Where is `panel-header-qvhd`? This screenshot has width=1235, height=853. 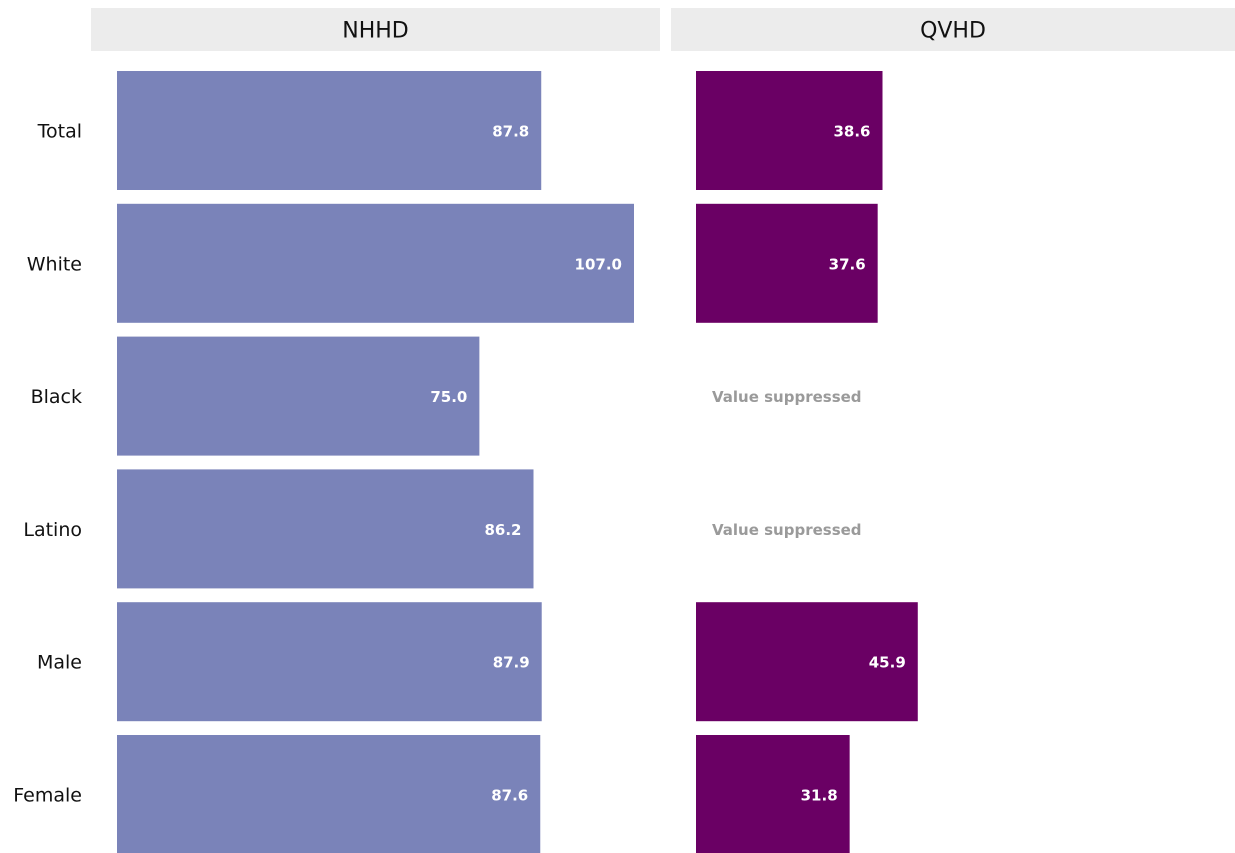 panel-header-qvhd is located at coordinates (953, 29).